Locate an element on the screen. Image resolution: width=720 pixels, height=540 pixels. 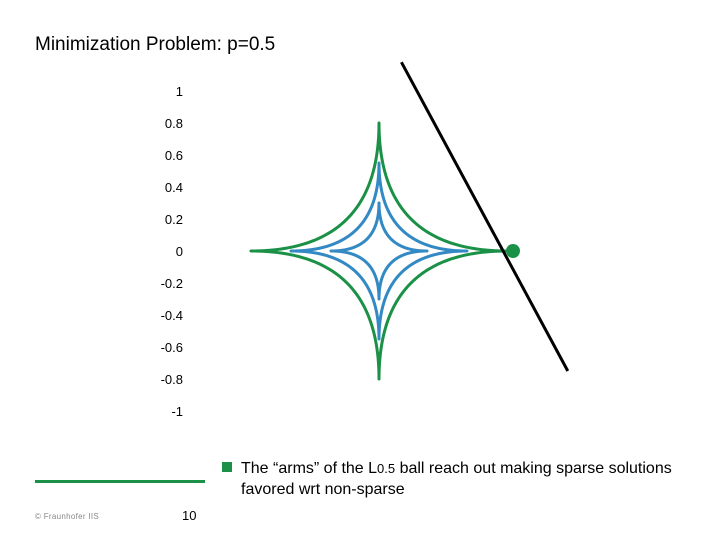
y-tick-label: -1 is located at coordinates (177, 411).